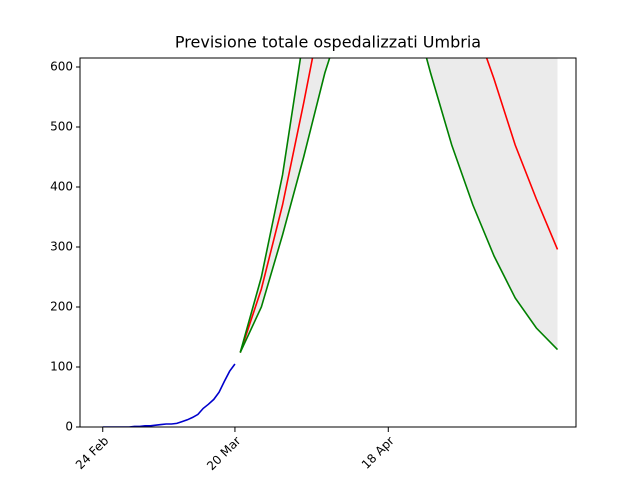  I want to click on y-tick-label: 100, so click(61, 367).